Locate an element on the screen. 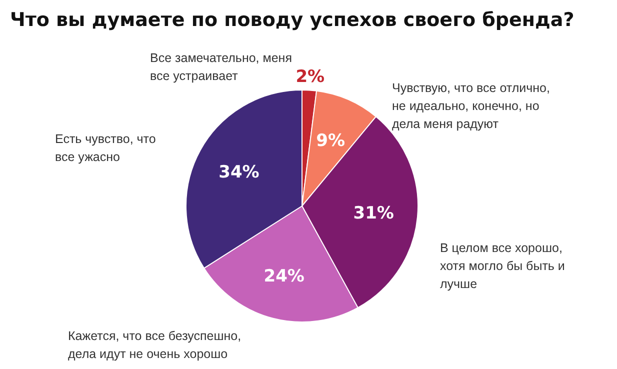 The width and height of the screenshot is (617, 369). data-label: 31% is located at coordinates (373, 214).